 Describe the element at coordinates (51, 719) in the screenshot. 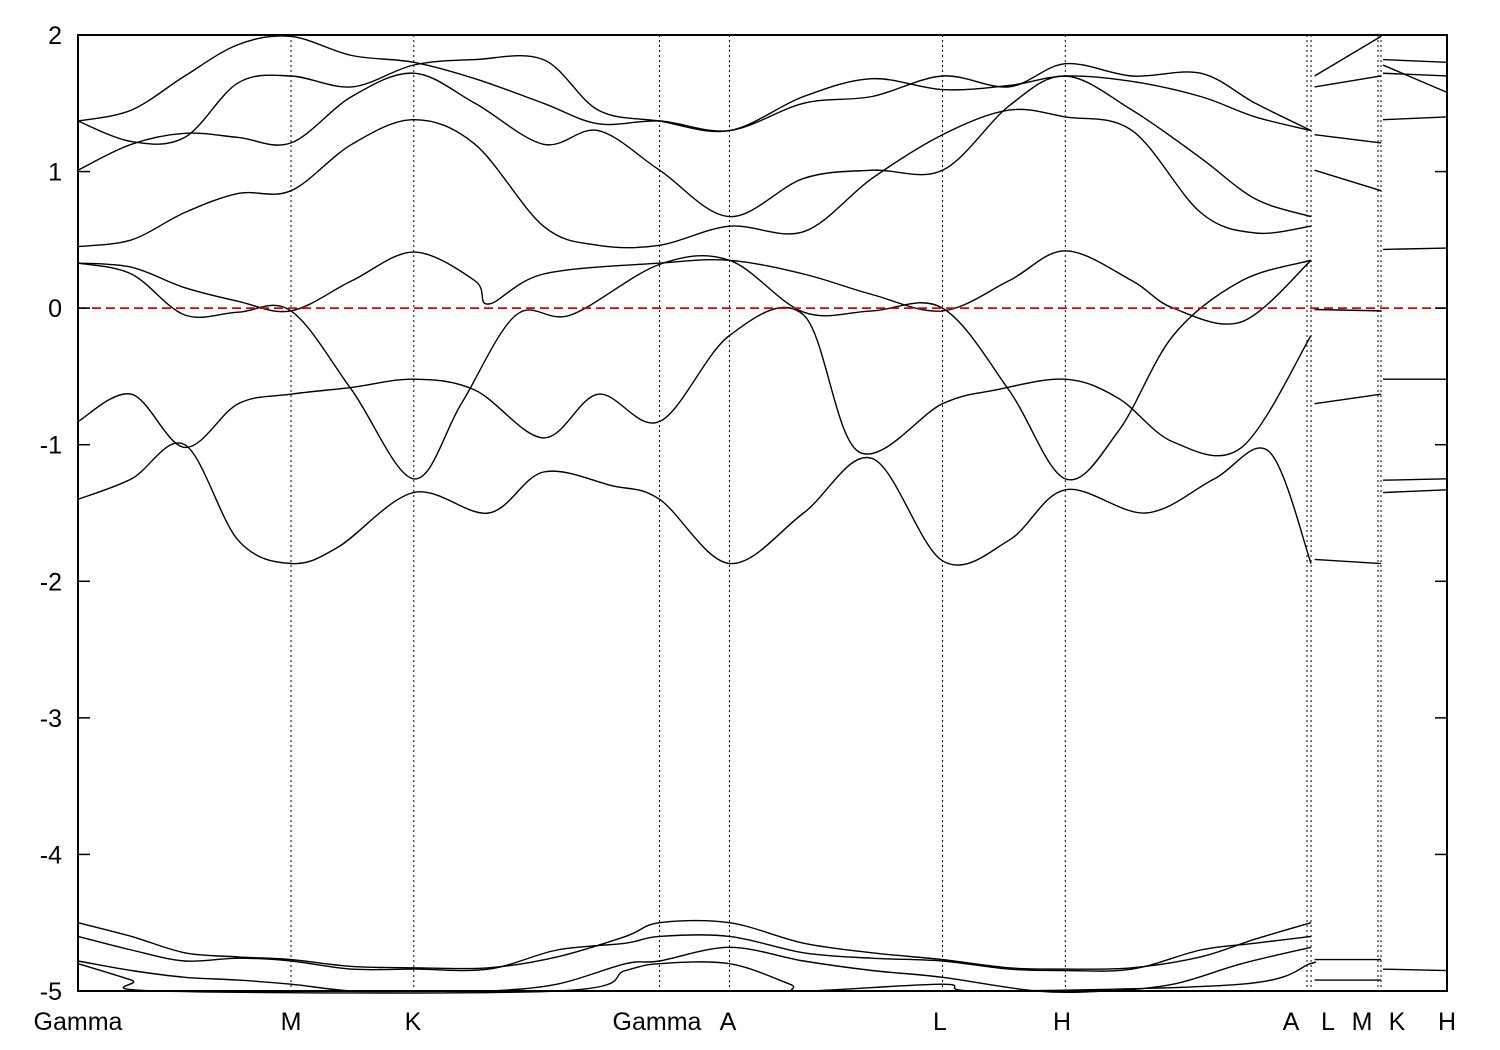

I see `y-tick-label: -3` at that location.